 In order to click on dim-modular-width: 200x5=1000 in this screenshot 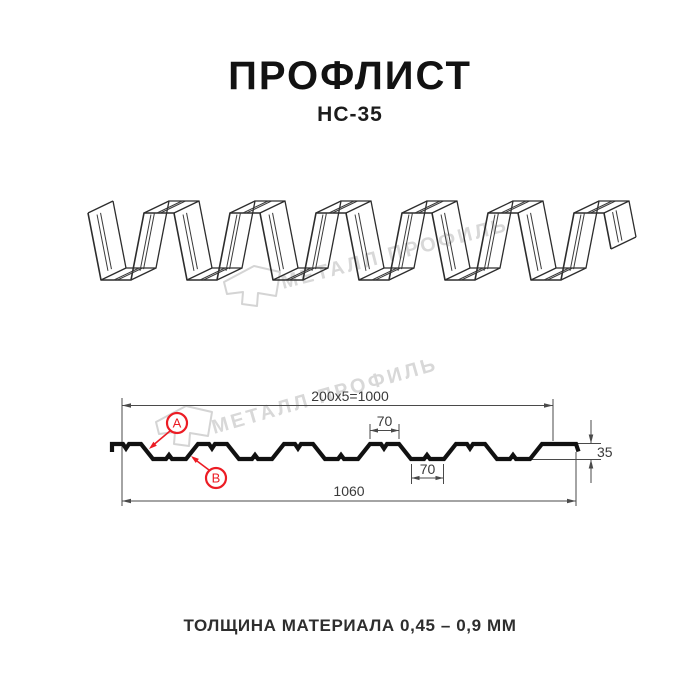, I will do `click(337, 447)`.